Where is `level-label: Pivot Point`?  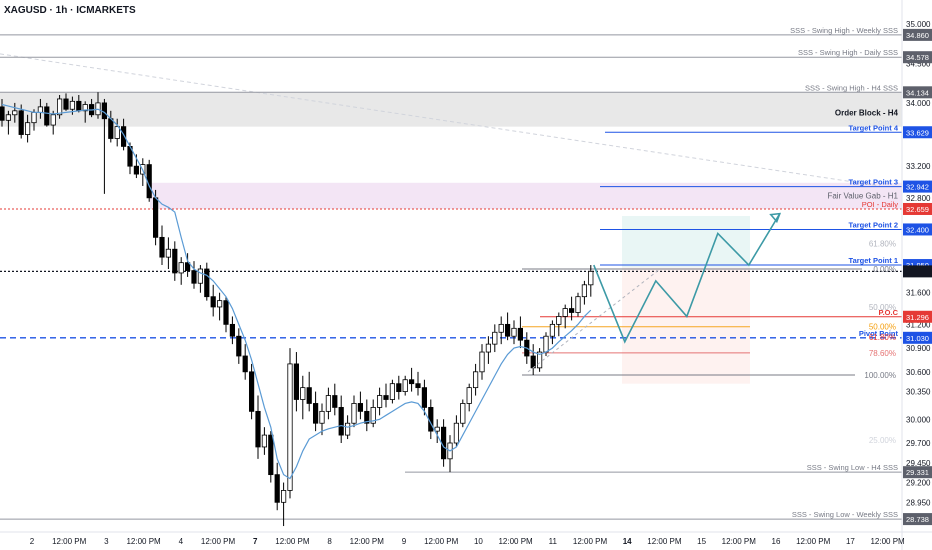
level-label: Pivot Point is located at coordinates (879, 333).